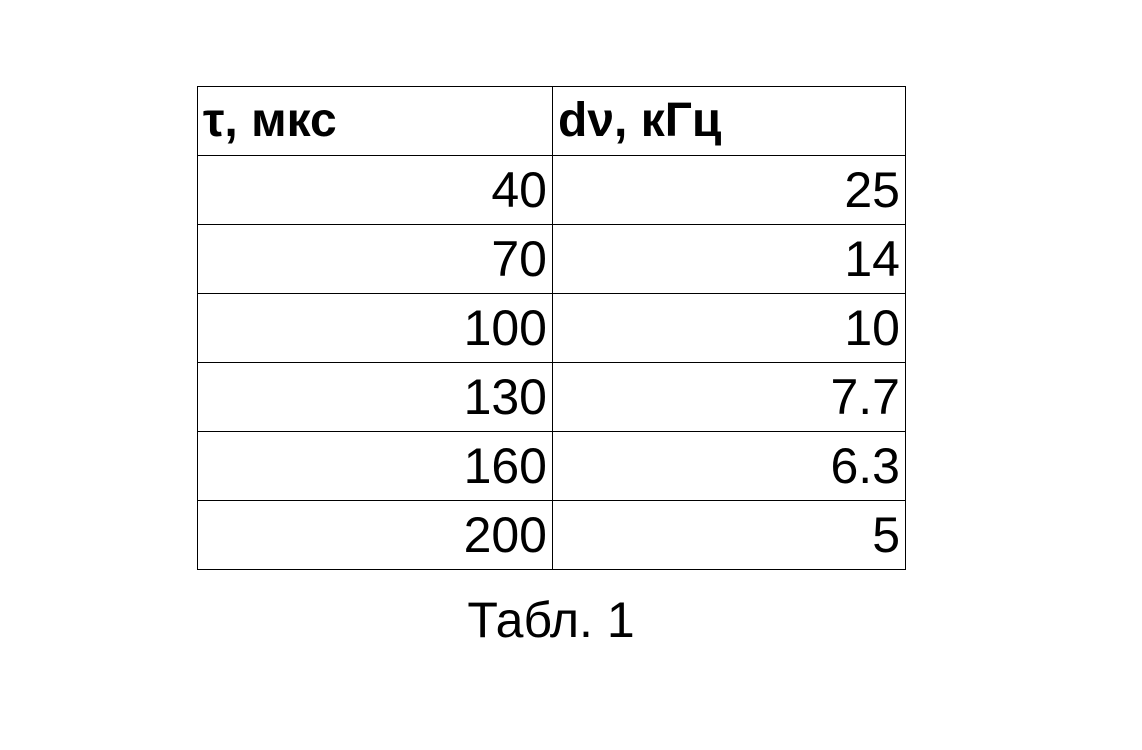 Image resolution: width=1142 pixels, height=750 pixels. I want to click on cell-dnu: 14, so click(729, 259).